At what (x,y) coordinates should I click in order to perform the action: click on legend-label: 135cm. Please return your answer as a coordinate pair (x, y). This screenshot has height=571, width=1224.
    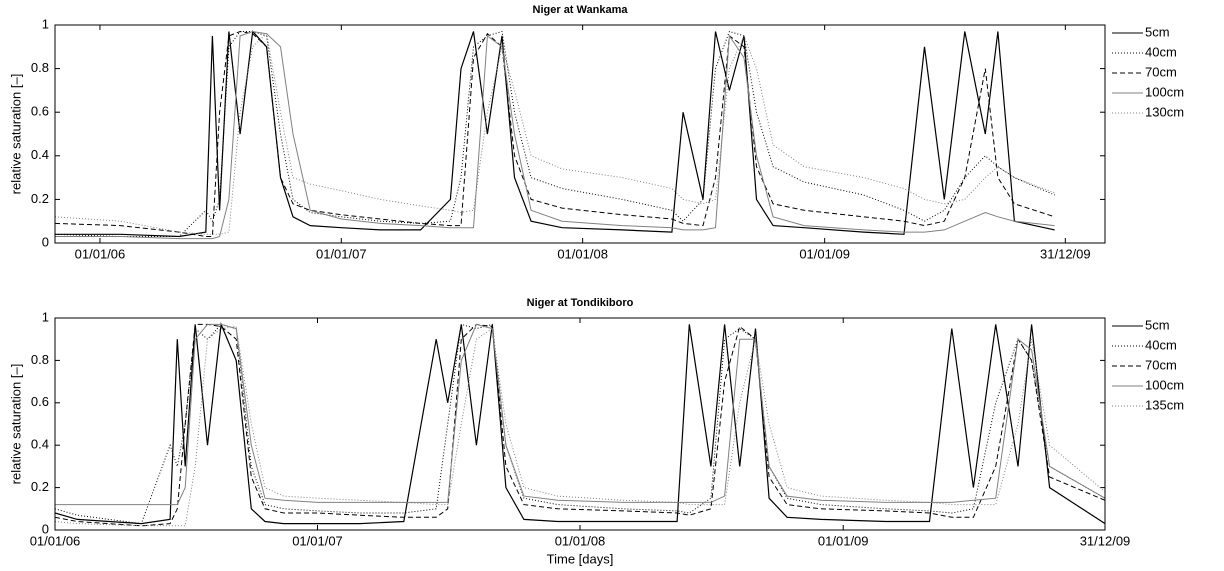
    Looking at the image, I should click on (1164, 404).